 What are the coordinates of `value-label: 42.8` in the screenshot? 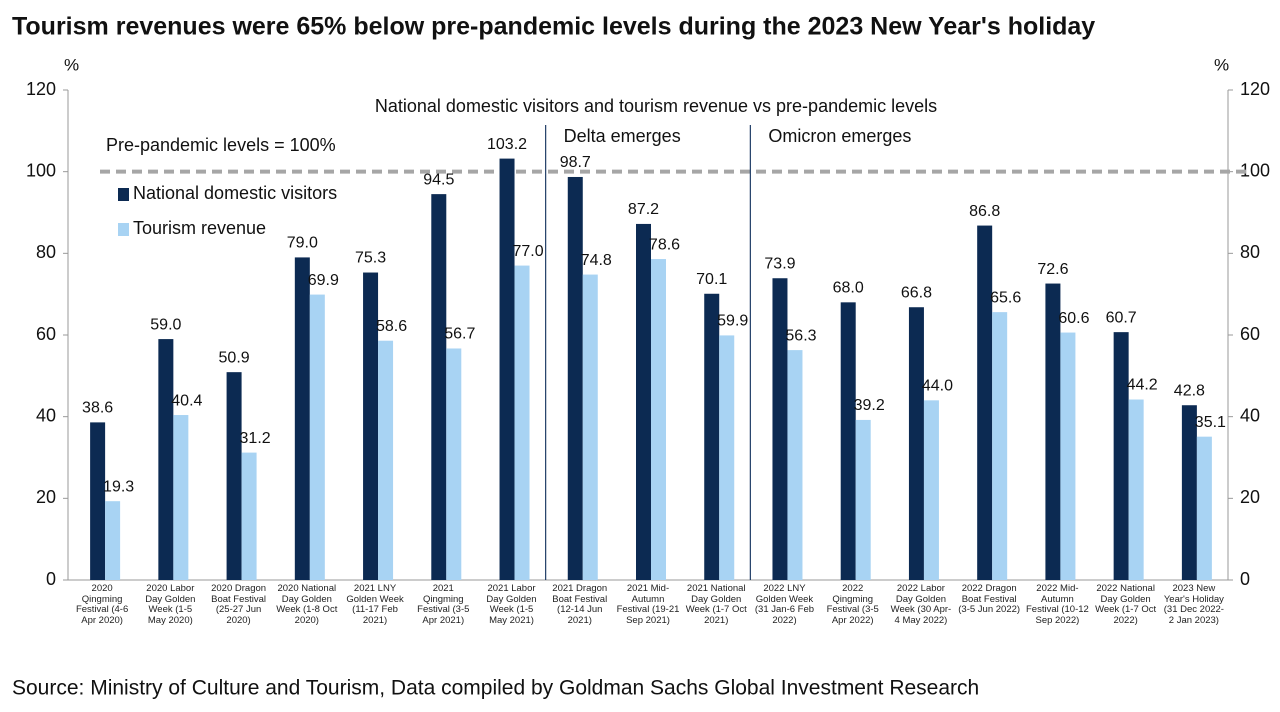 It's located at (1189, 390).